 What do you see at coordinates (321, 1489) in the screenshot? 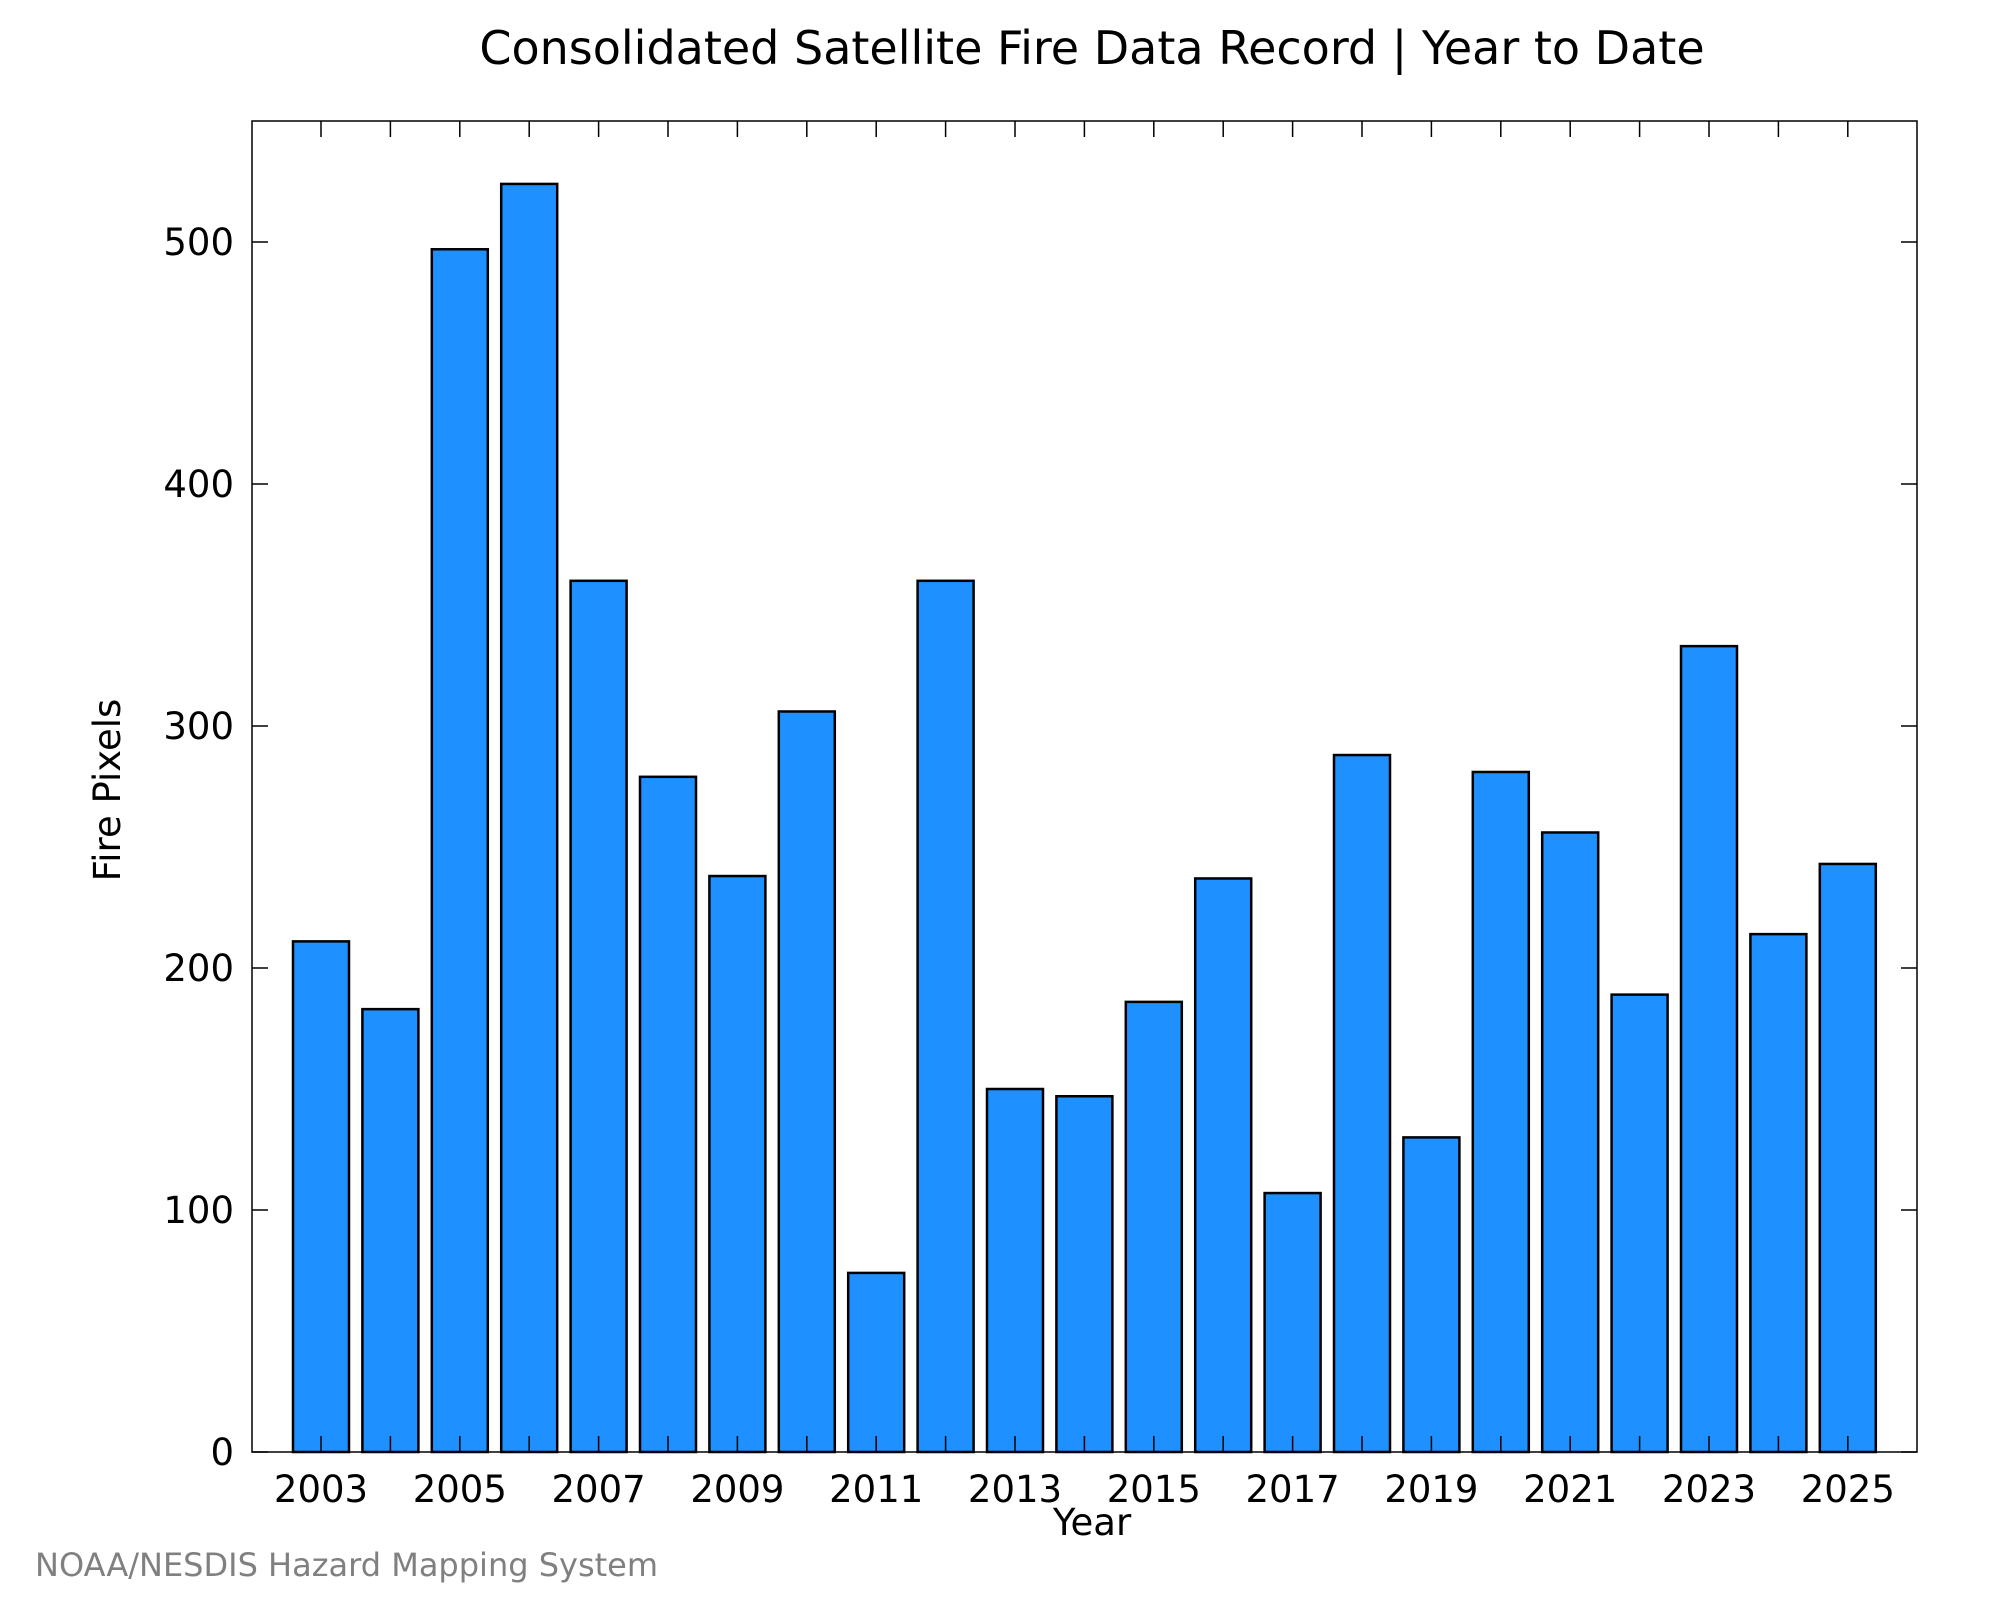
I see `x-tick-label-2003: 2003` at bounding box center [321, 1489].